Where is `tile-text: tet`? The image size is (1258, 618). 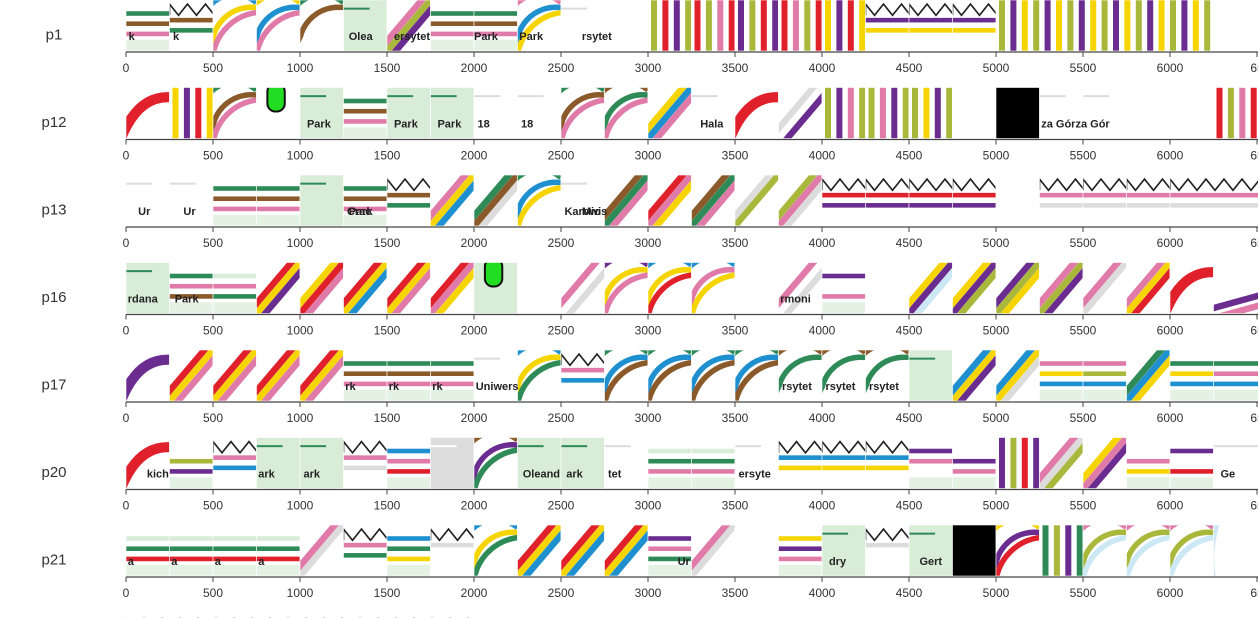 tile-text: tet is located at coordinates (615, 475).